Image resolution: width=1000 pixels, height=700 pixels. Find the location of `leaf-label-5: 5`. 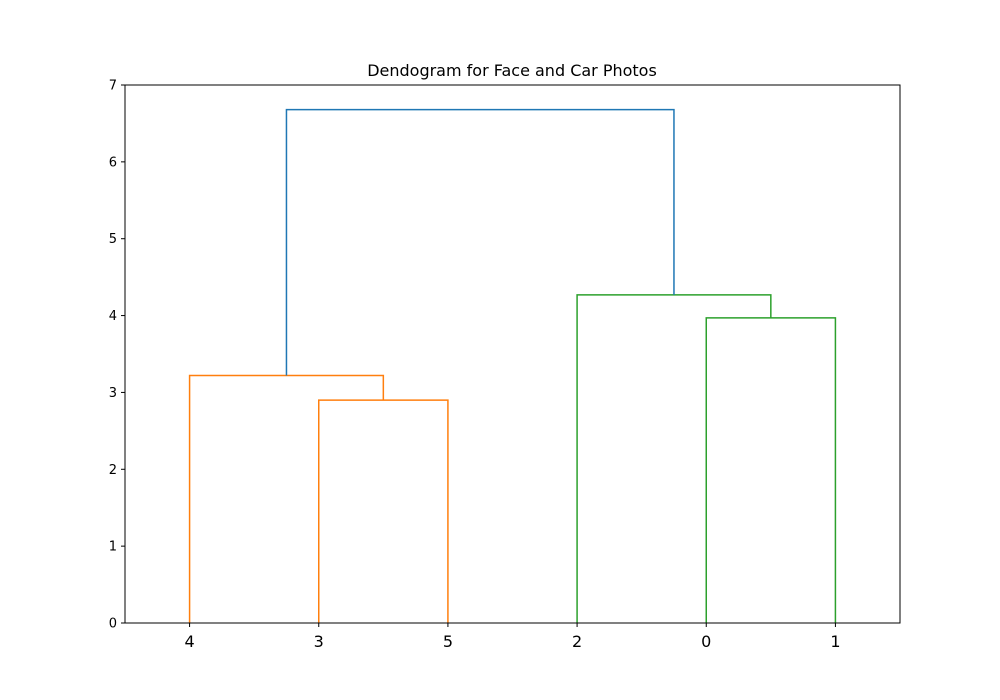

leaf-label-5: 5 is located at coordinates (448, 641).